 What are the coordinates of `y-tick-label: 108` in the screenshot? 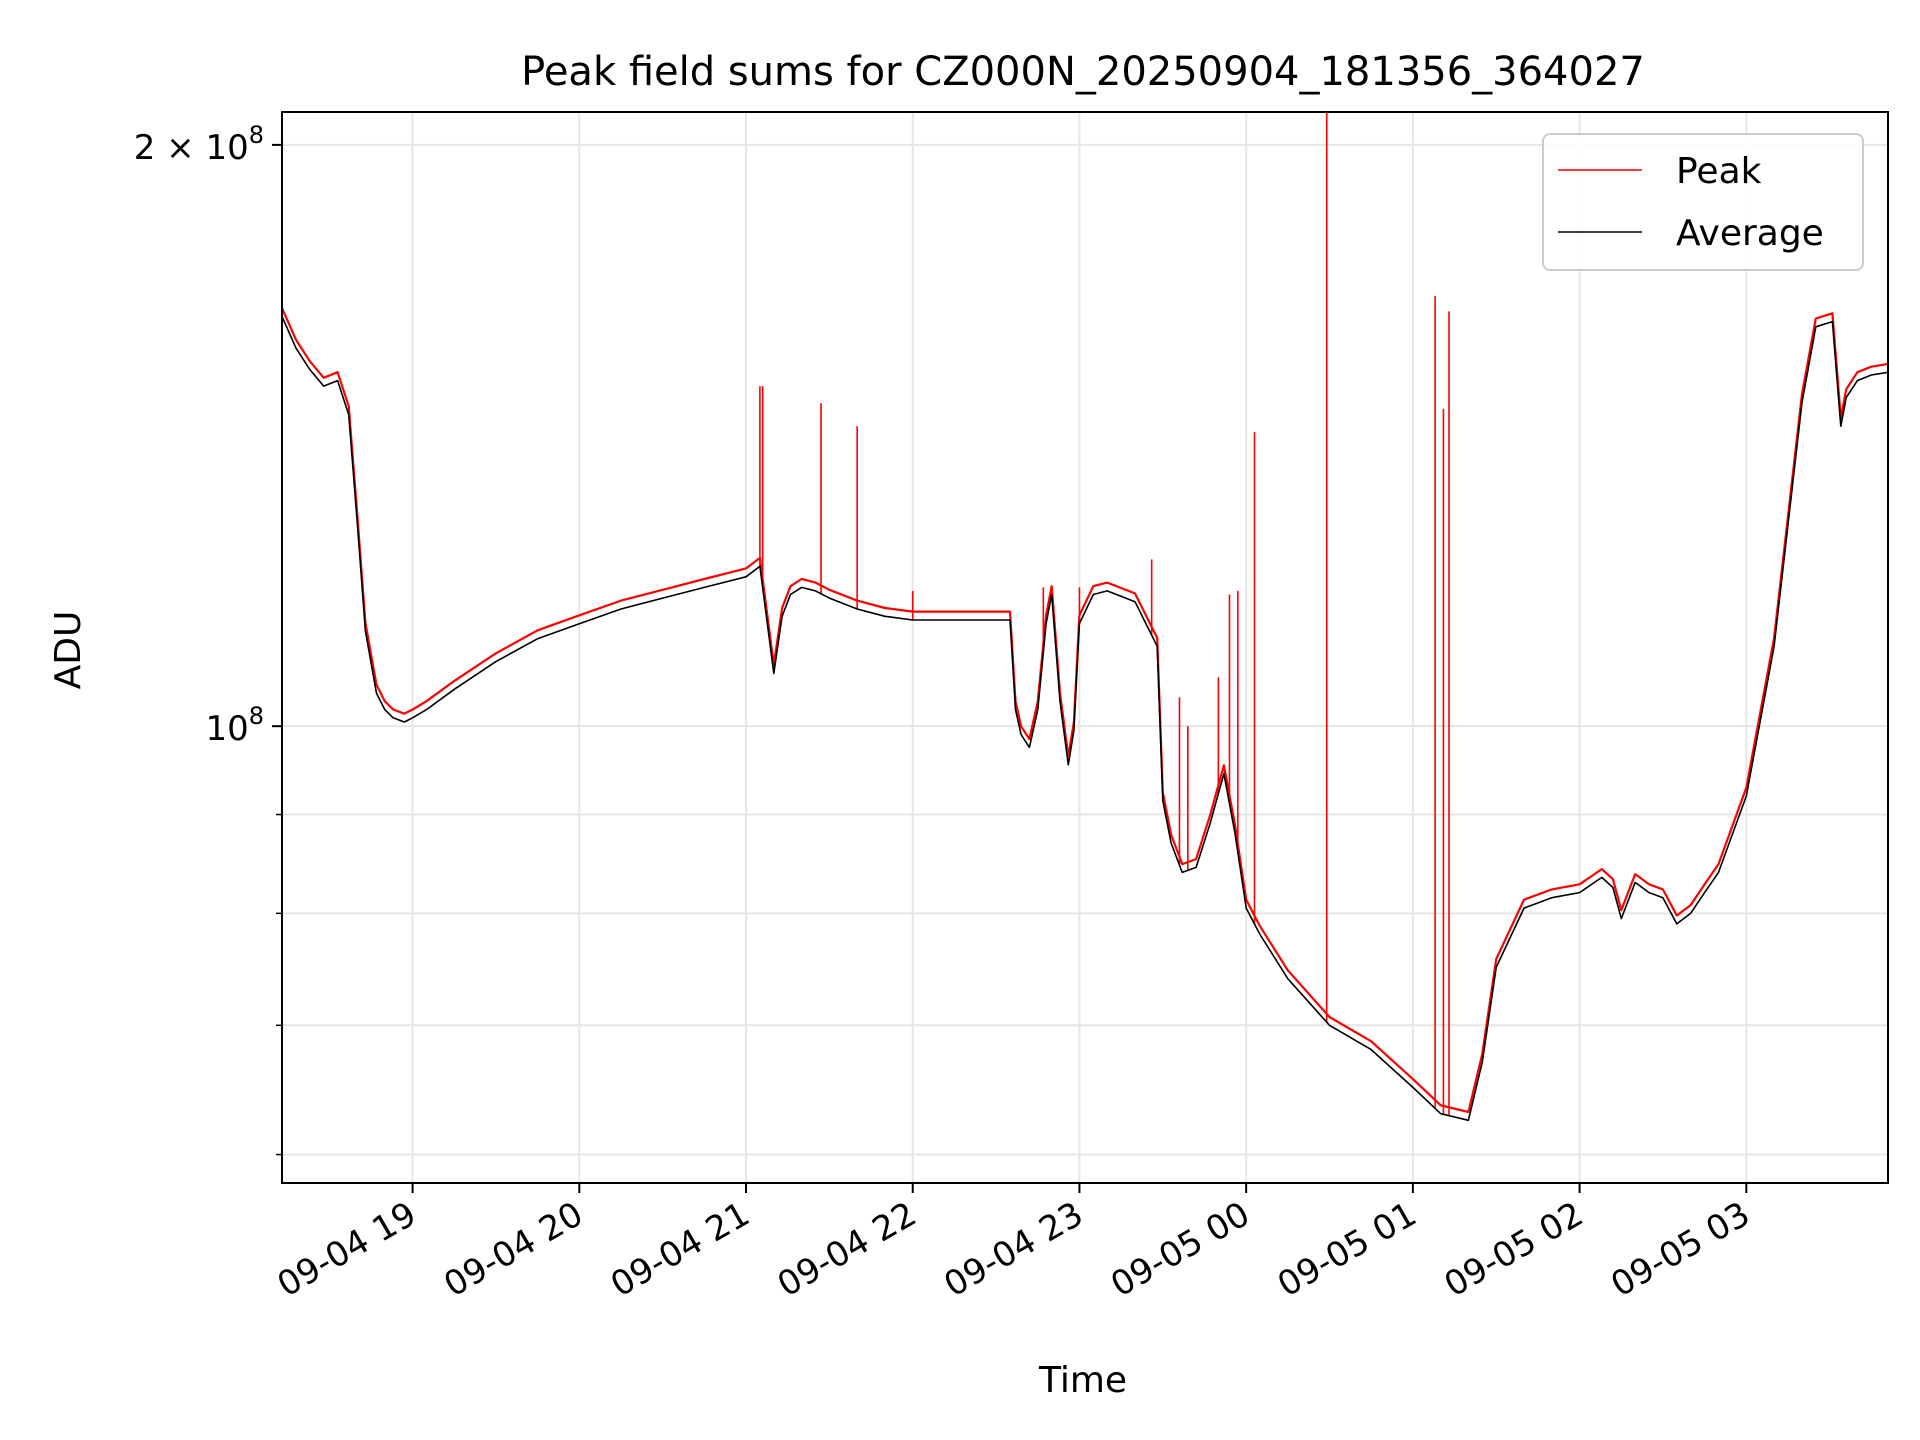 It's located at (234, 725).